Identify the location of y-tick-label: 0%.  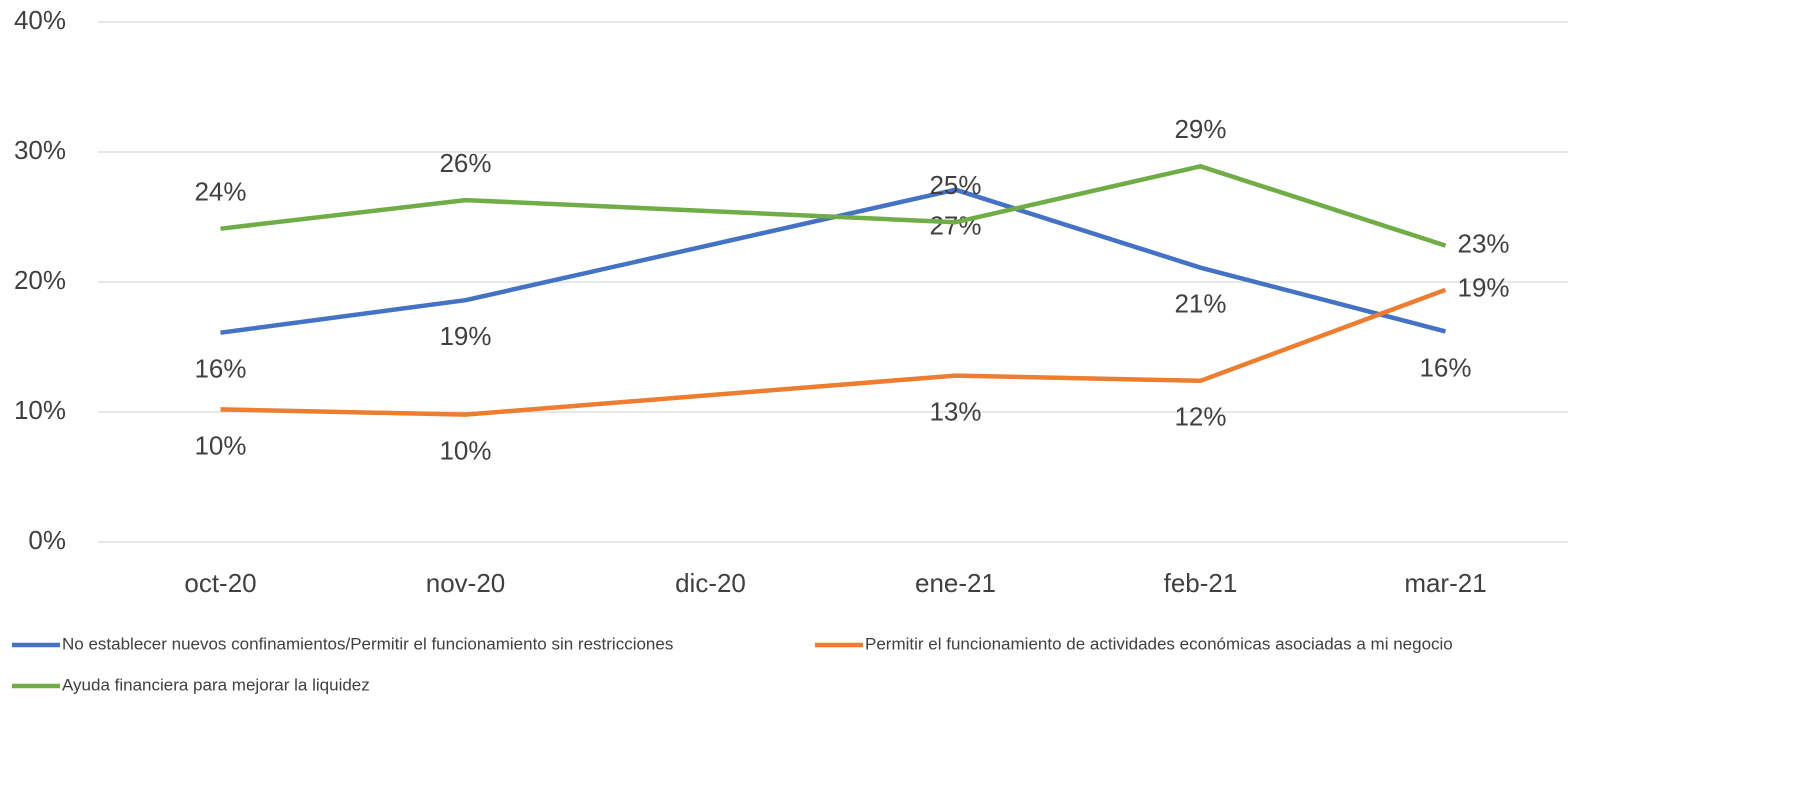
(47, 540).